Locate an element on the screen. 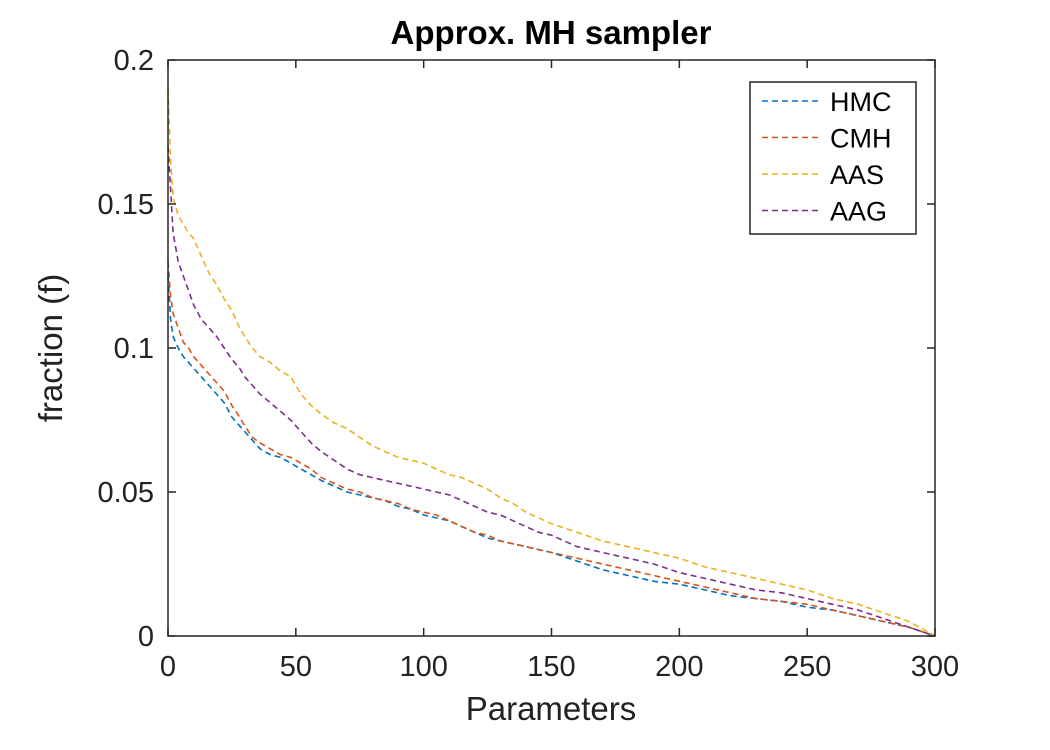 Image resolution: width=1050 pixels, height=750 pixels. y-tick-label: 0 is located at coordinates (146, 637).